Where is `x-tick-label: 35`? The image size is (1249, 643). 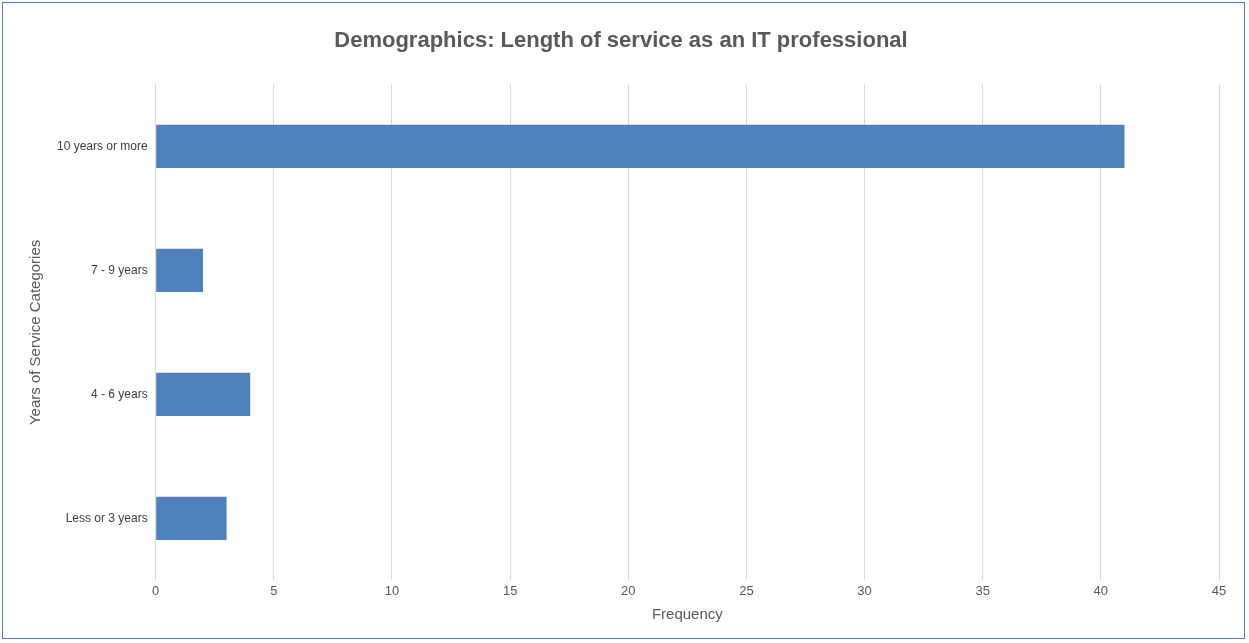 x-tick-label: 35 is located at coordinates (982, 590).